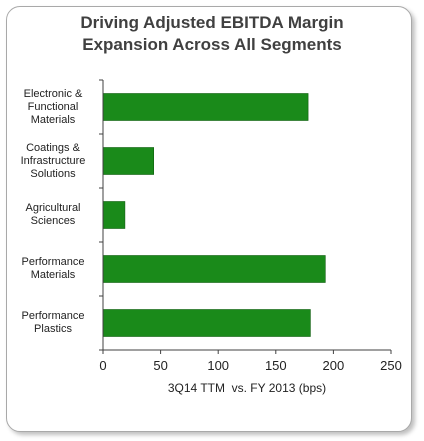 The width and height of the screenshot is (424, 441). What do you see at coordinates (53, 262) in the screenshot?
I see `category-label-3-line-0: Performance` at bounding box center [53, 262].